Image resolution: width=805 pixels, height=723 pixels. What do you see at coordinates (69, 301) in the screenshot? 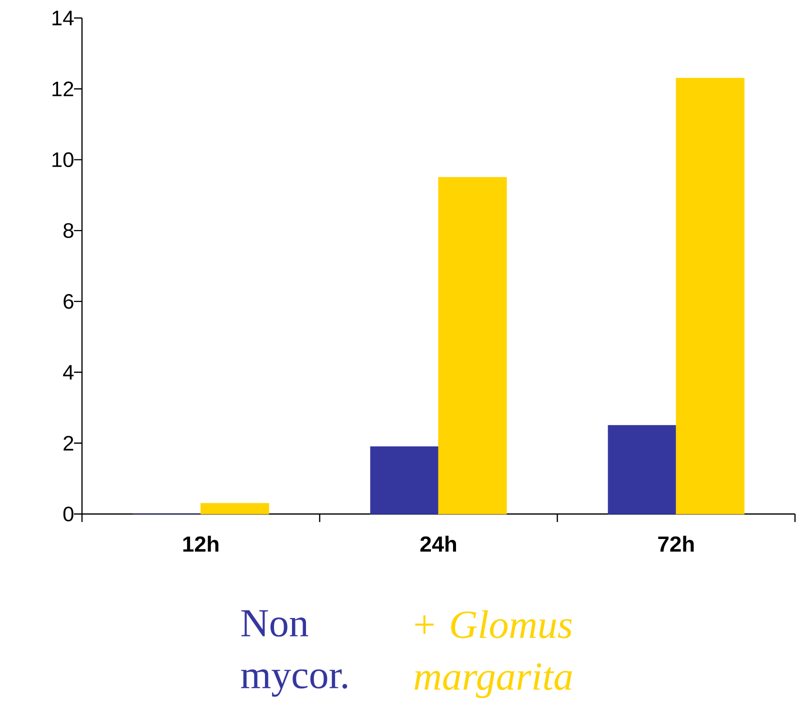
I see `y-tick-label: 6` at bounding box center [69, 301].